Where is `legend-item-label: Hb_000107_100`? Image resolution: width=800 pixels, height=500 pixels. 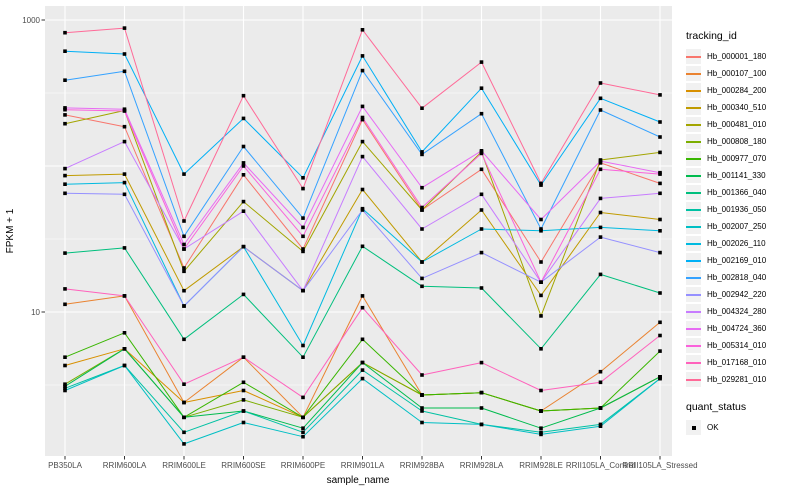 legend-item-label: Hb_000107_100 is located at coordinates (737, 73).